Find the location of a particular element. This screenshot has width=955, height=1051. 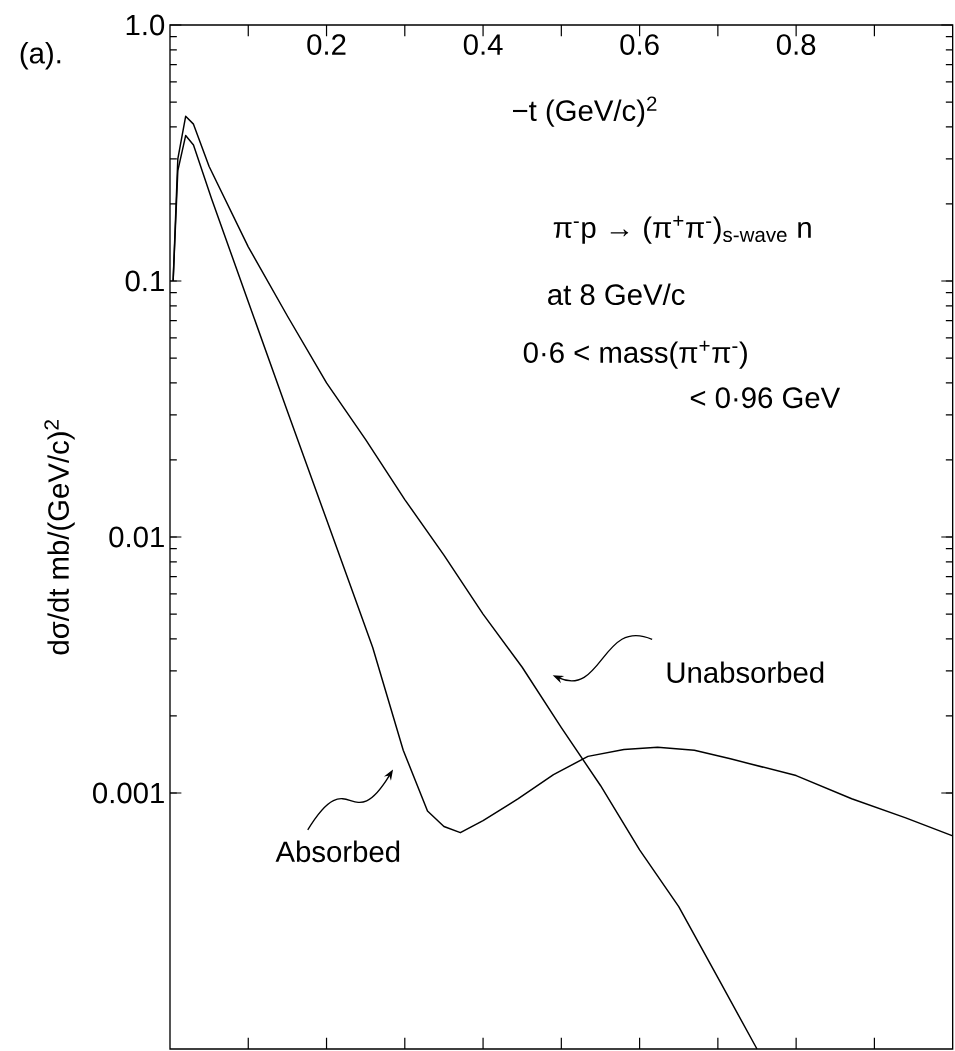

y-tick-label: 0.1 is located at coordinates (144, 281).